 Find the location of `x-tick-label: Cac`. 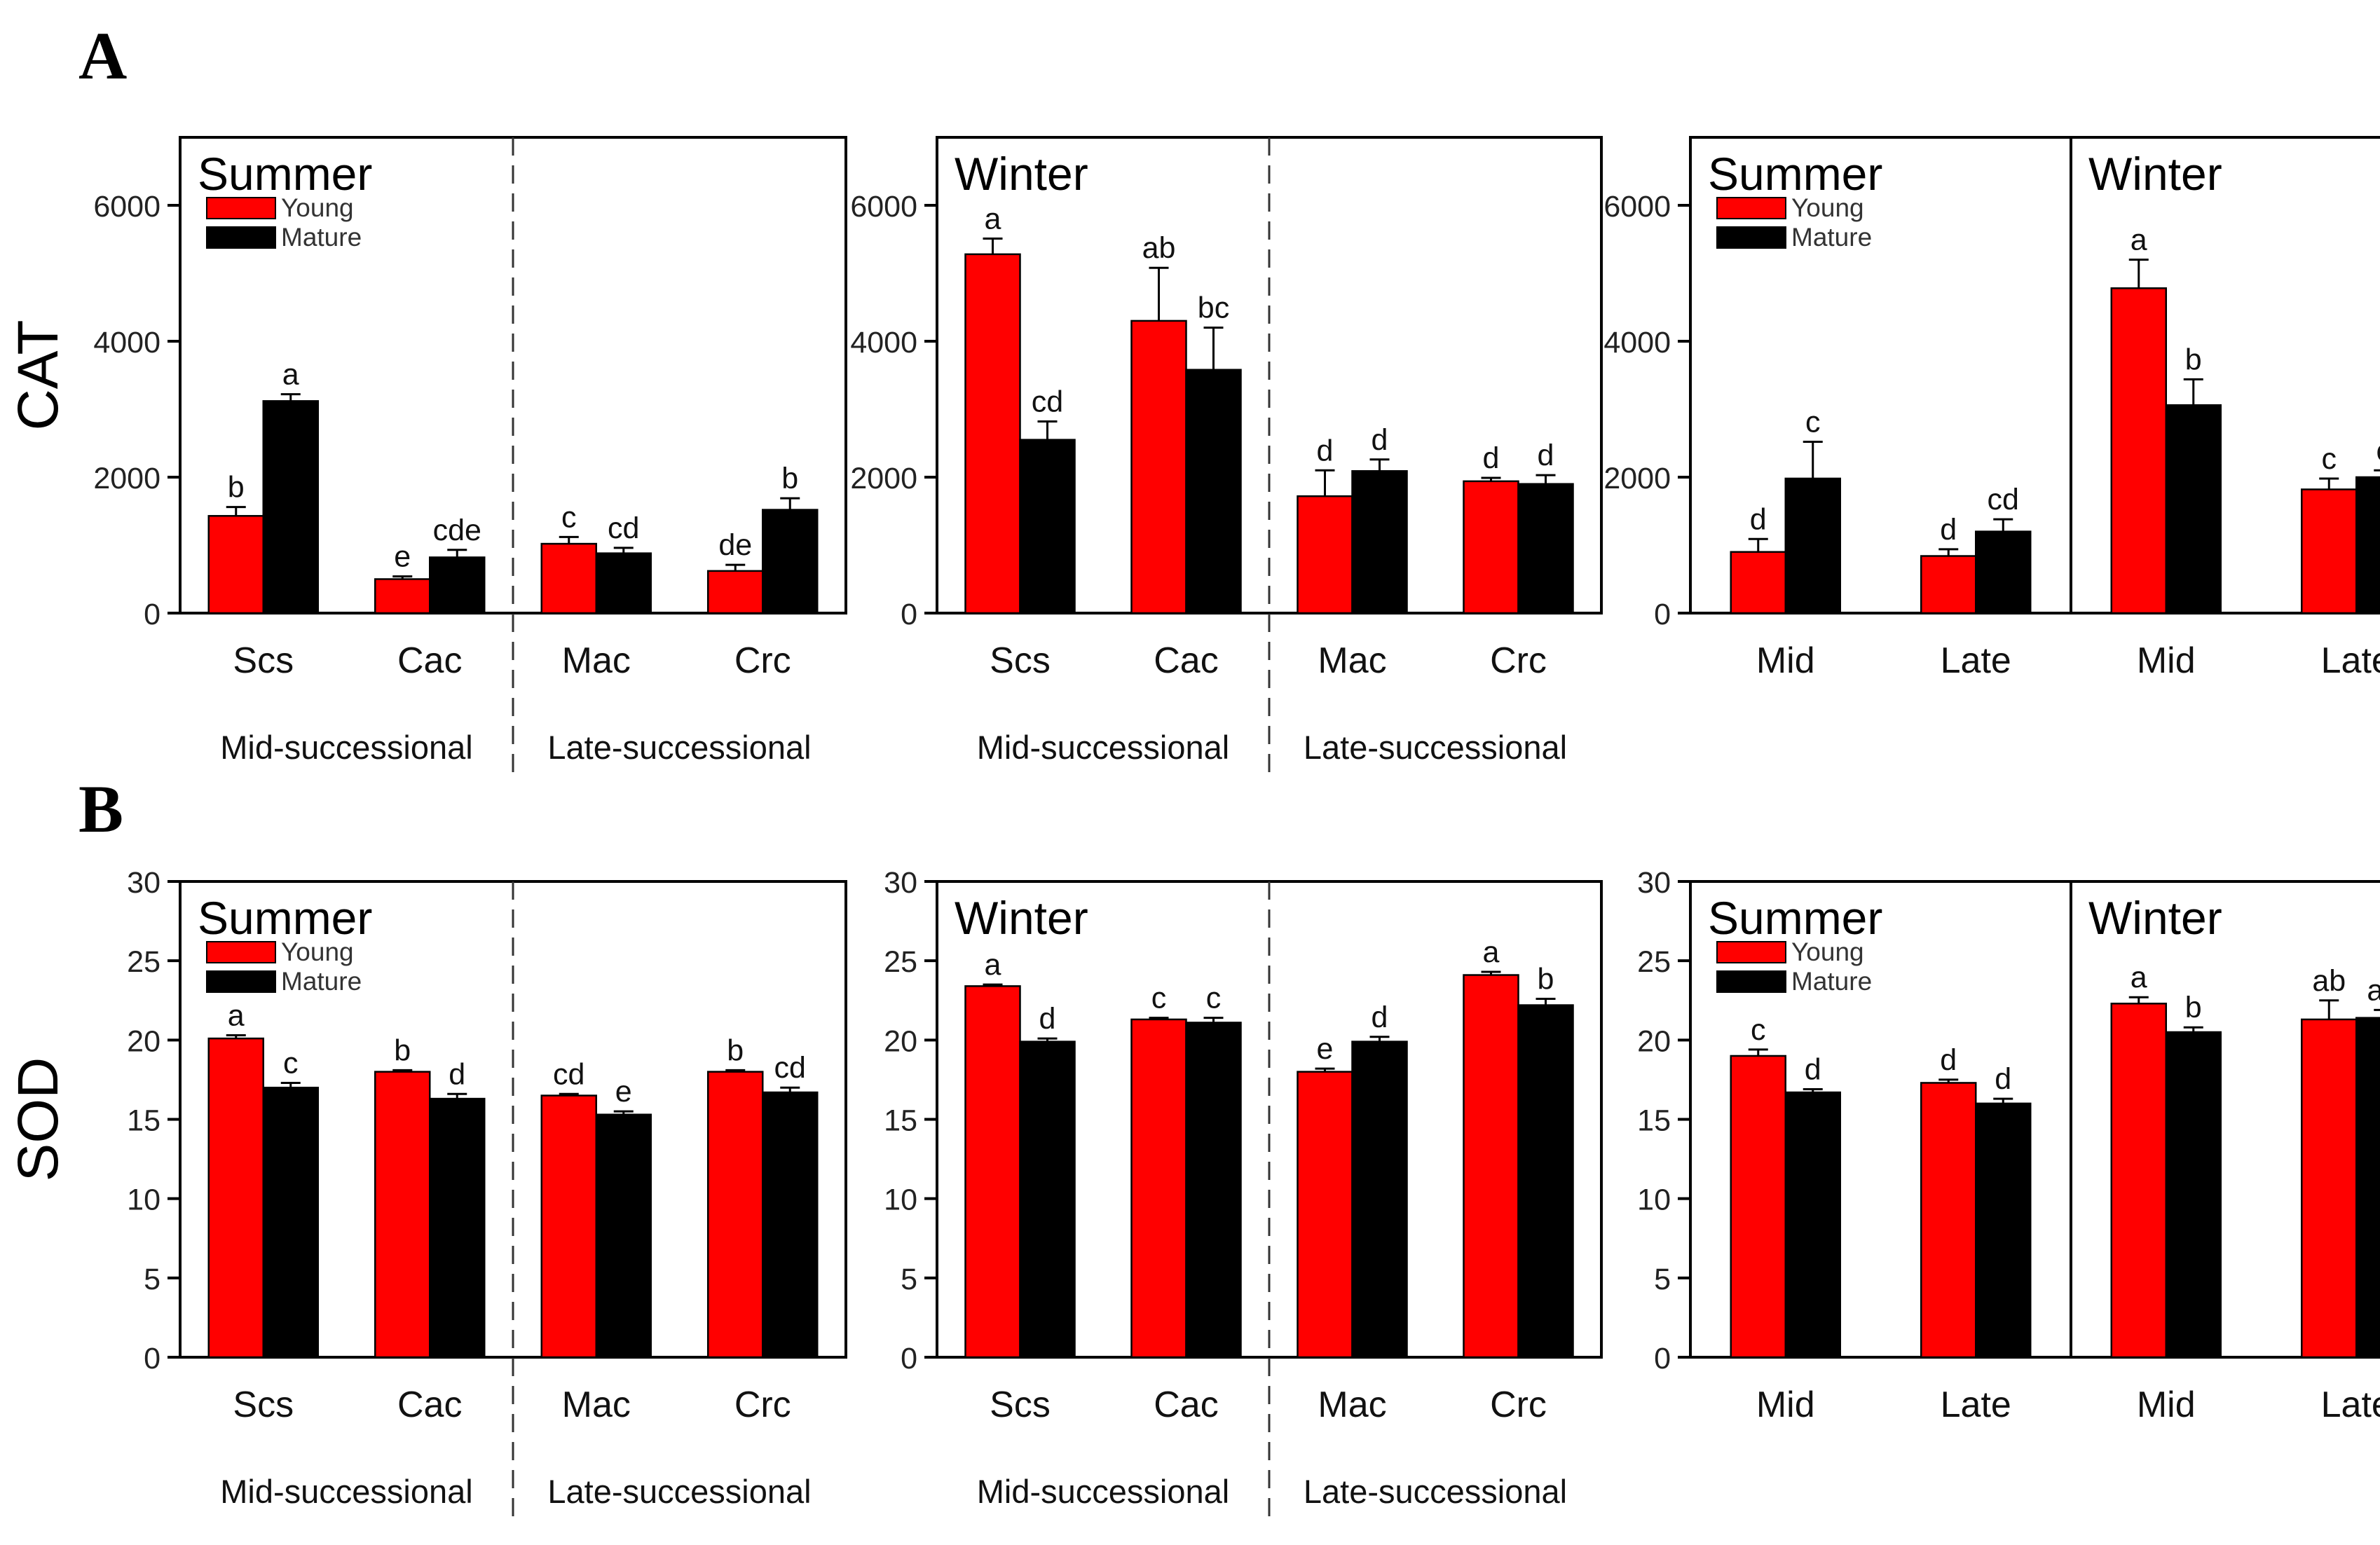

x-tick-label: Cac is located at coordinates (1186, 1405).